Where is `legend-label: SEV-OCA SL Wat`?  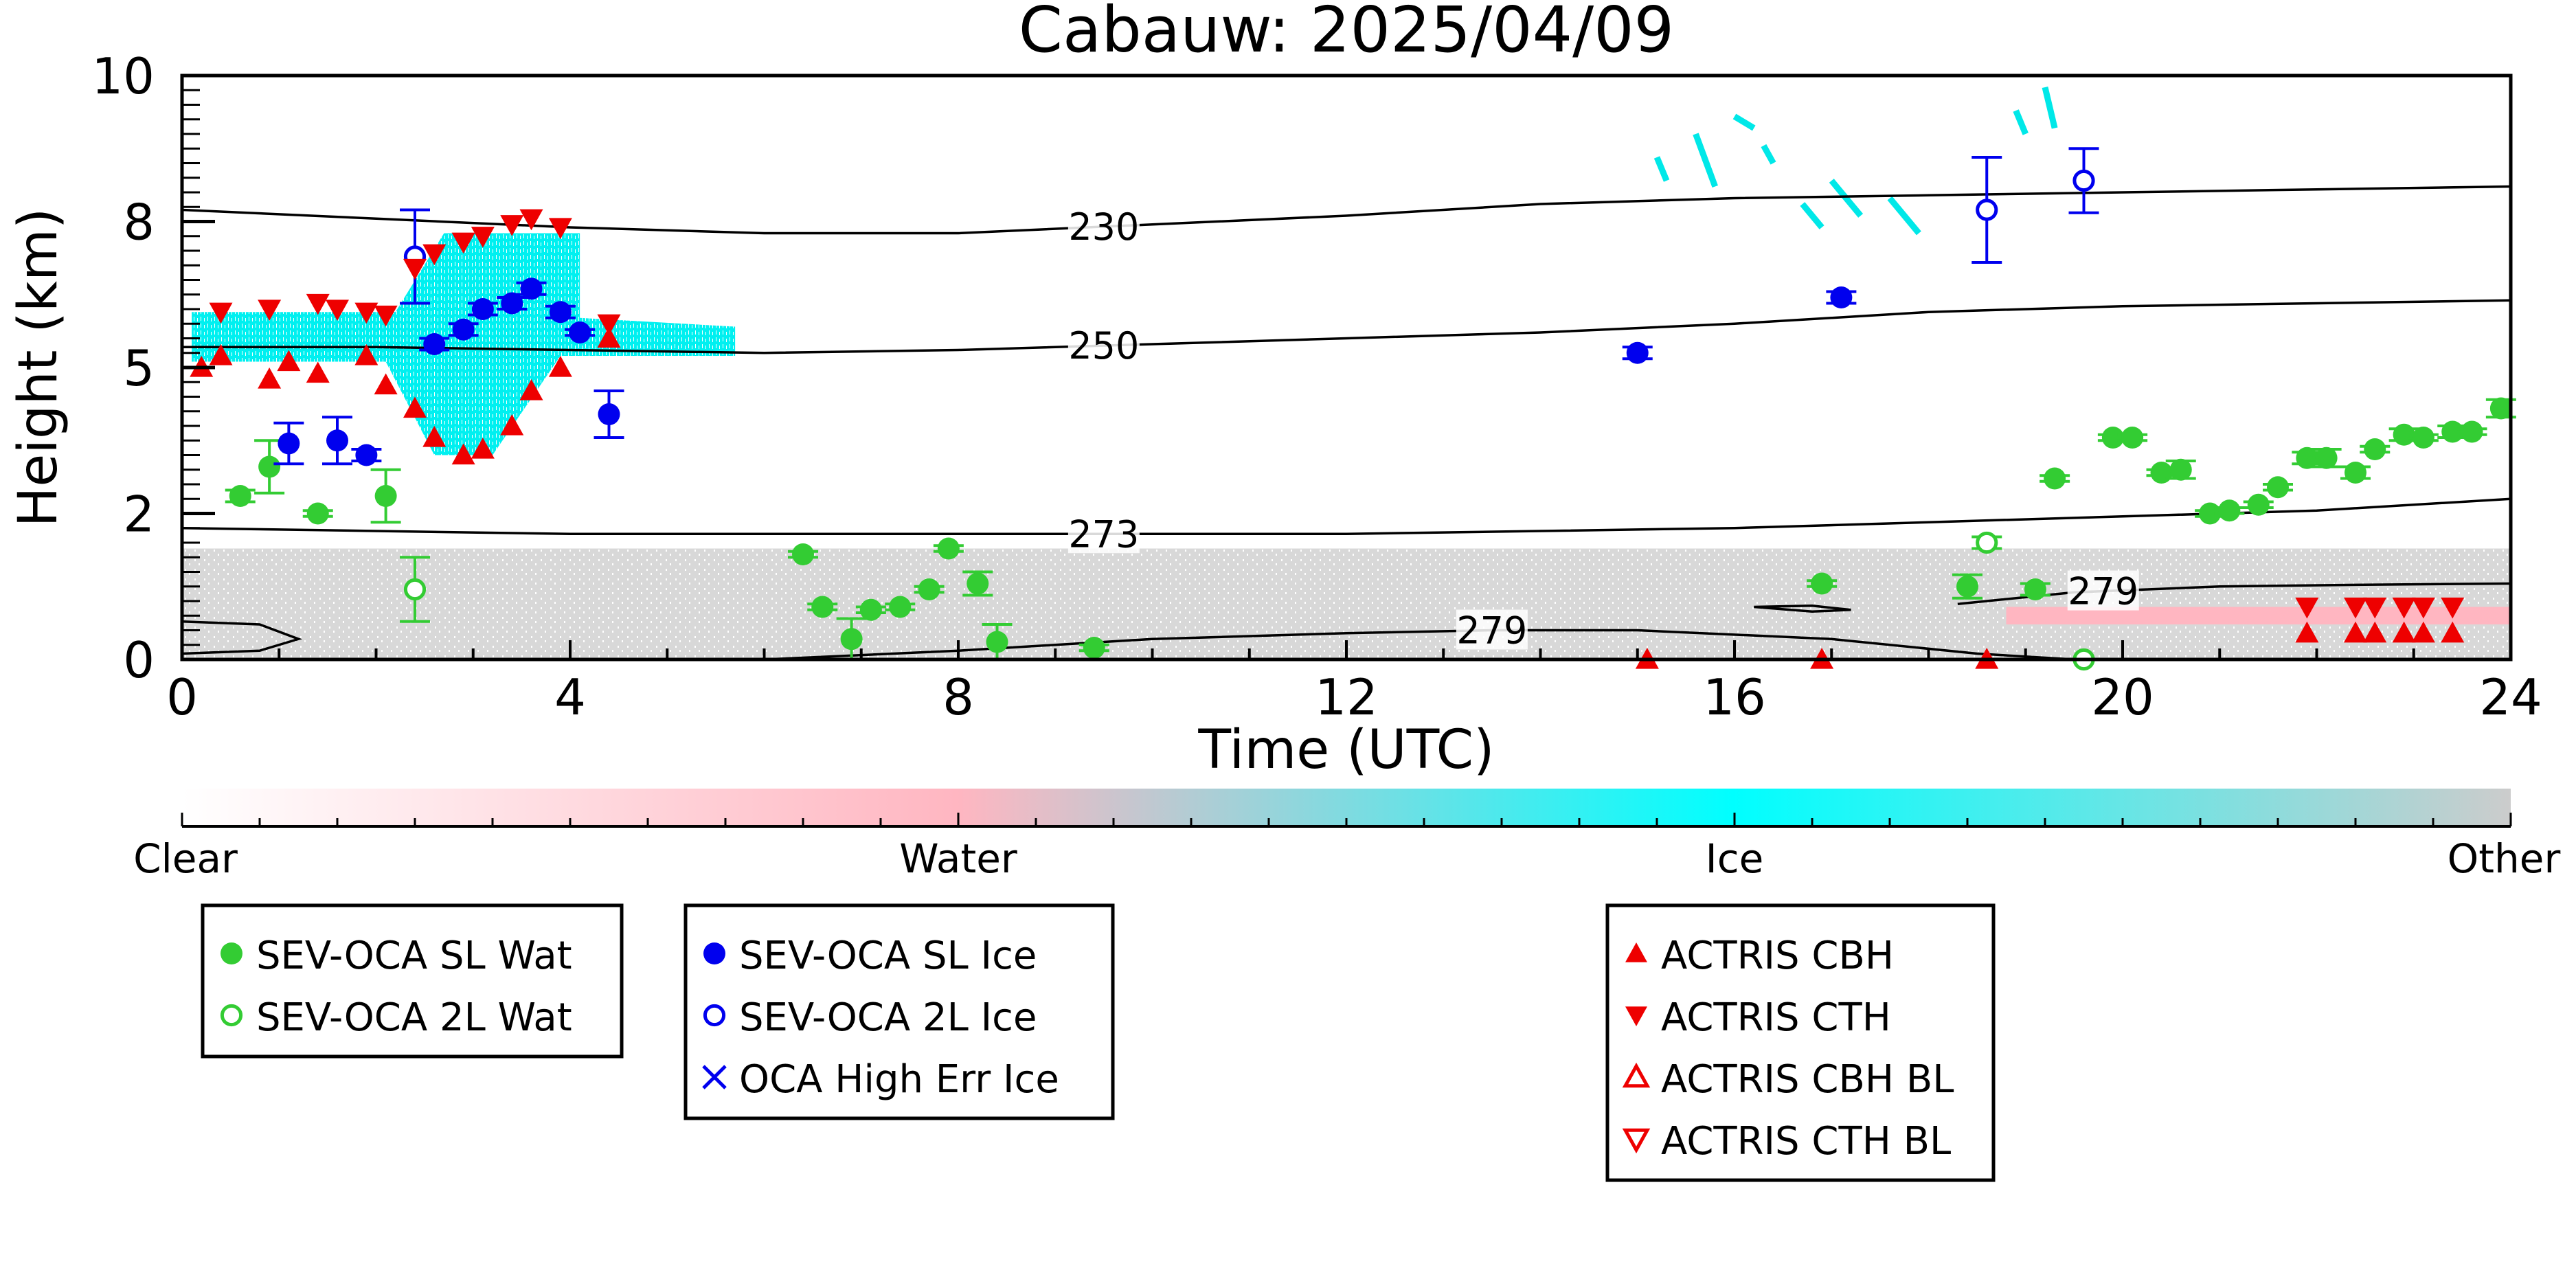 legend-label: SEV-OCA SL Wat is located at coordinates (414, 956).